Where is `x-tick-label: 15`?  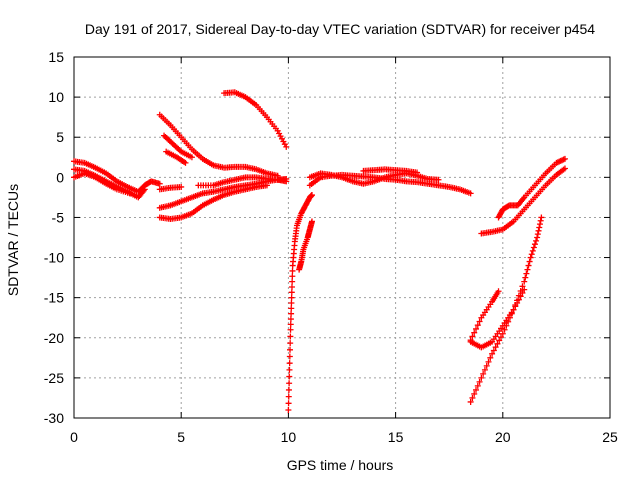 x-tick-label: 15 is located at coordinates (396, 437).